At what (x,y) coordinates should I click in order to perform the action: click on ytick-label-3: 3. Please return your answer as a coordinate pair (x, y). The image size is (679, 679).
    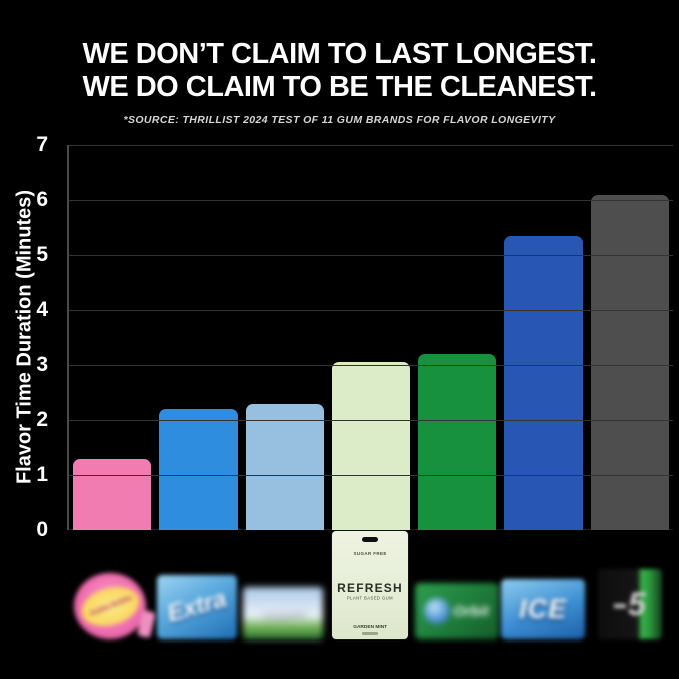
    Looking at the image, I should click on (42, 364).